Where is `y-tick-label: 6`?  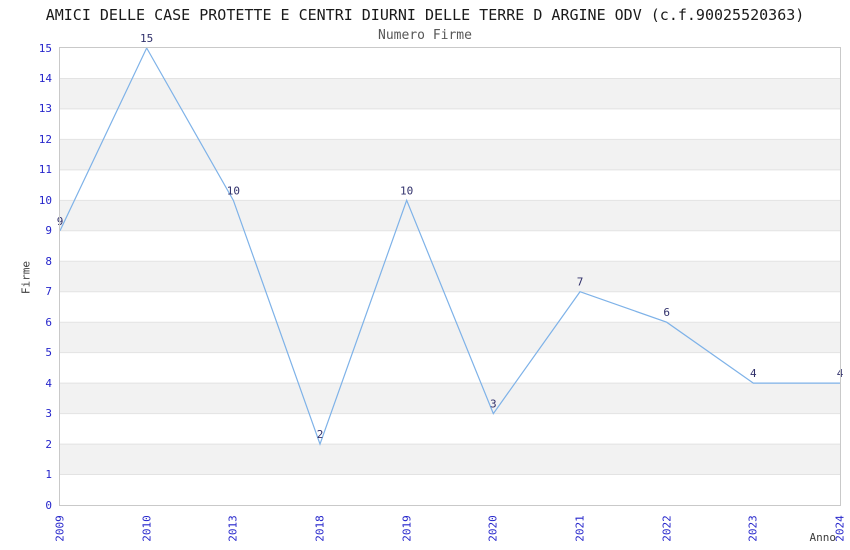
y-tick-label: 6 is located at coordinates (48, 322).